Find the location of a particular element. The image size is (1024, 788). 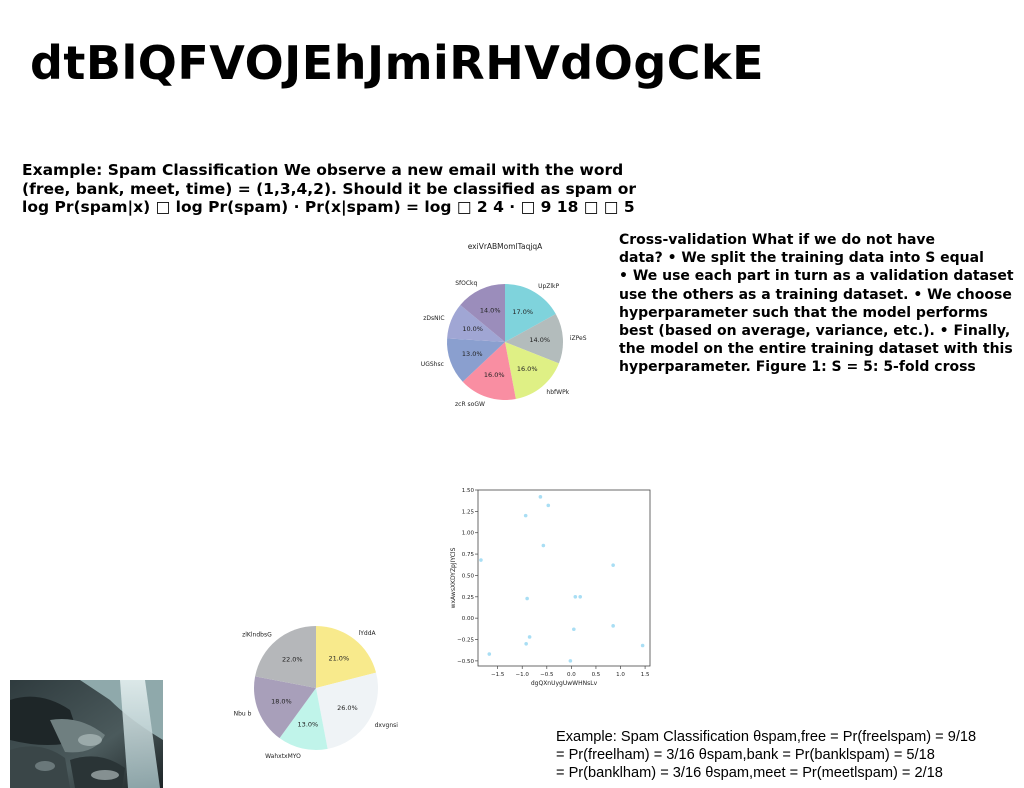

slice-category-label: hbfWPk is located at coordinates (557, 392).